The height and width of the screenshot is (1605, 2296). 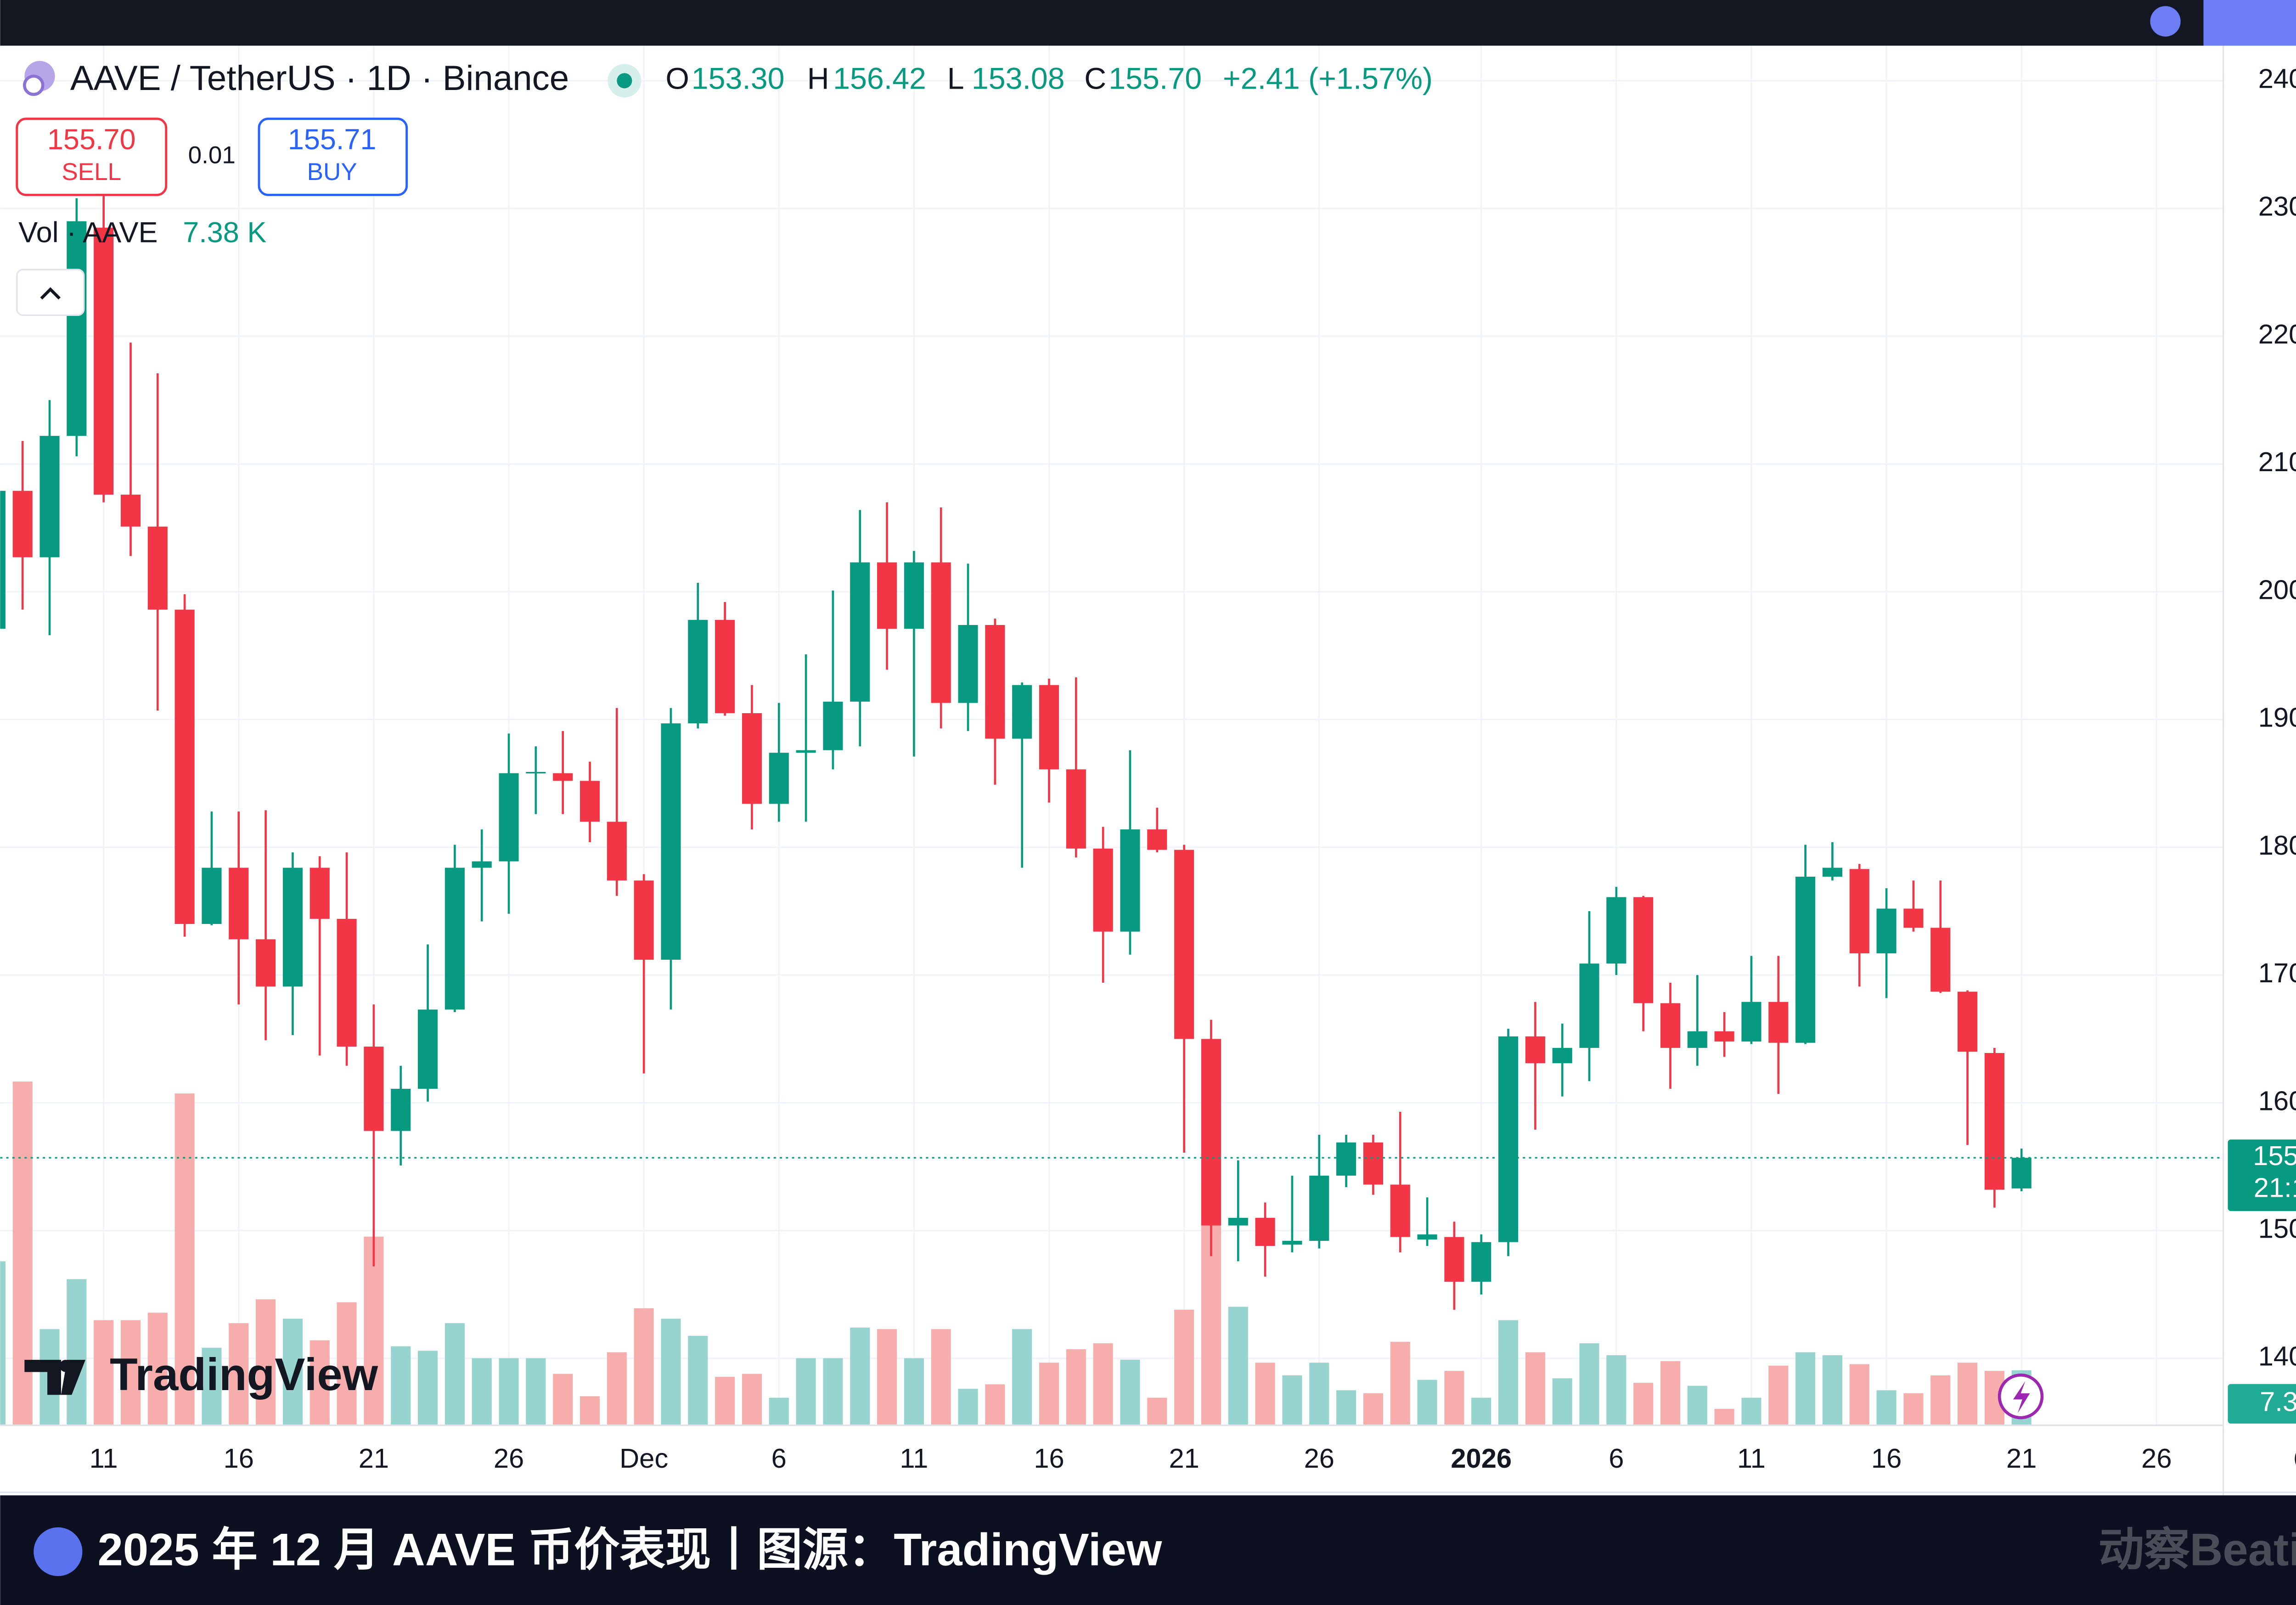 I want to click on buy-button, so click(x=333, y=157).